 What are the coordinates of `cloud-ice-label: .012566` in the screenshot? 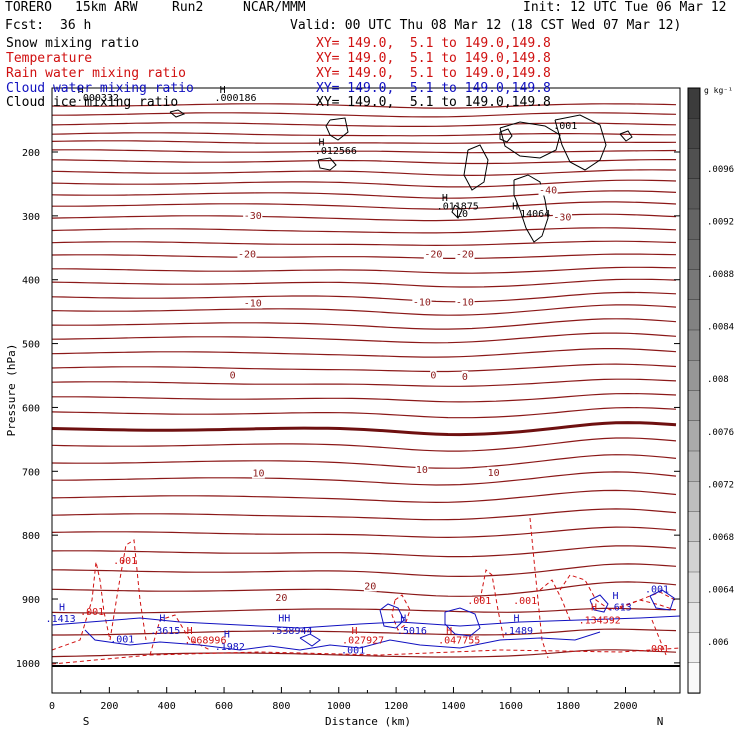 It's located at (336, 151).